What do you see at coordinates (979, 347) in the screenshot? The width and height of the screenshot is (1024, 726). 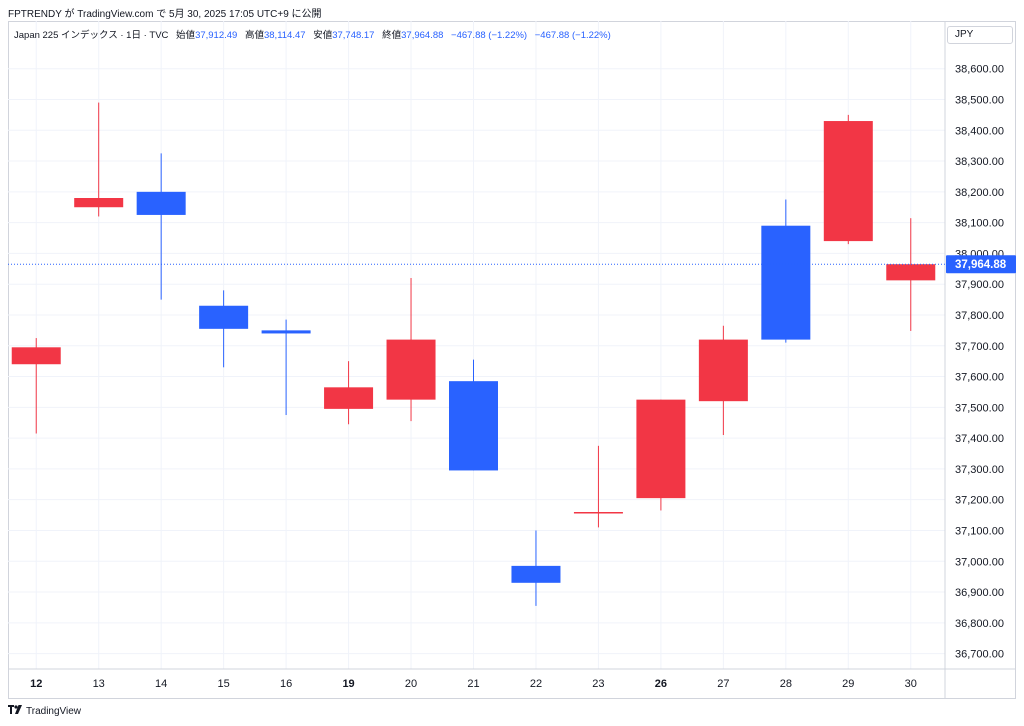 I see `y-tick-label: 37,700.00` at bounding box center [979, 347].